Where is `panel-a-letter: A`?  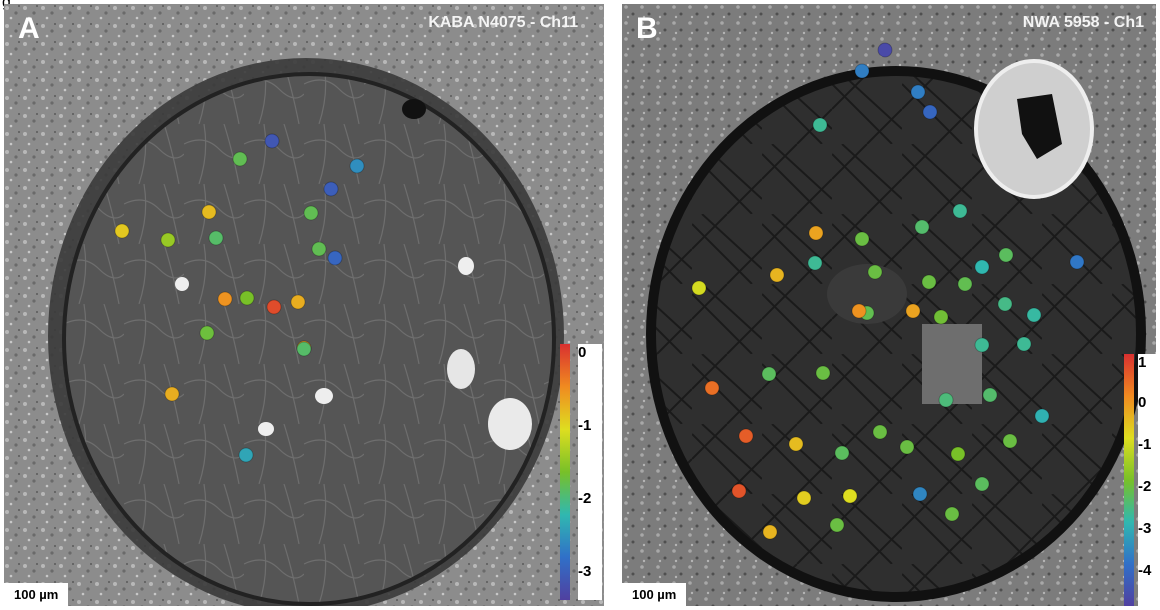
panel-a-letter: A is located at coordinates (29, 28).